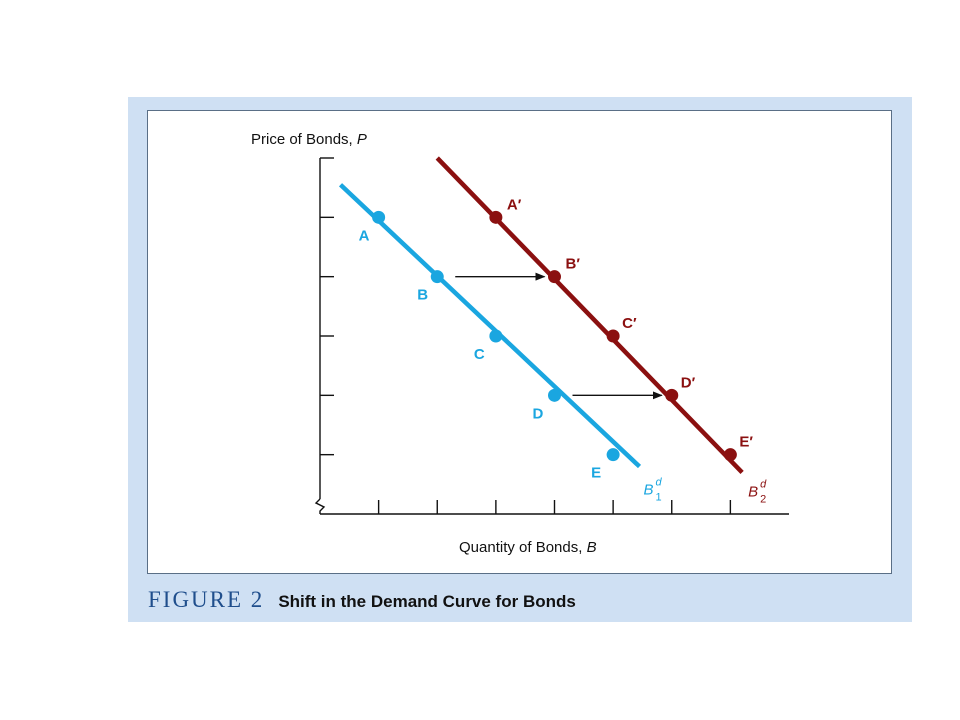  What do you see at coordinates (763, 499) in the screenshot?
I see `curve-label-2-sub: 2` at bounding box center [763, 499].